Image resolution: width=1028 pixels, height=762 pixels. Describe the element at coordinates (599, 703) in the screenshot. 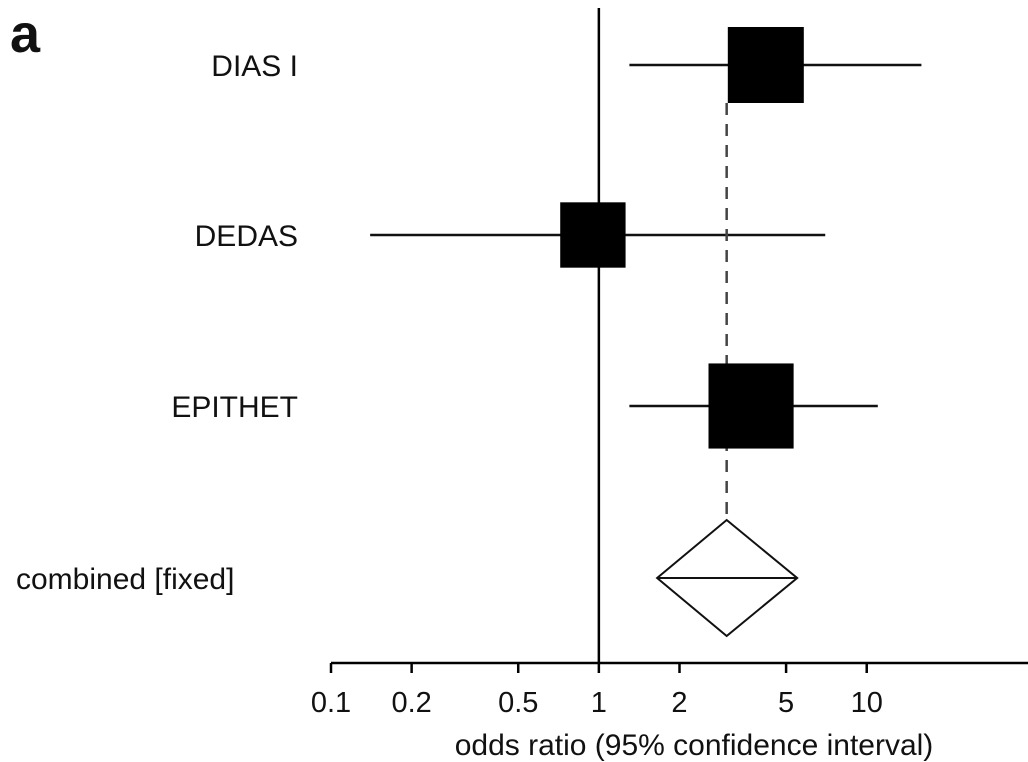

I see `x-tick-label-3: 1` at that location.